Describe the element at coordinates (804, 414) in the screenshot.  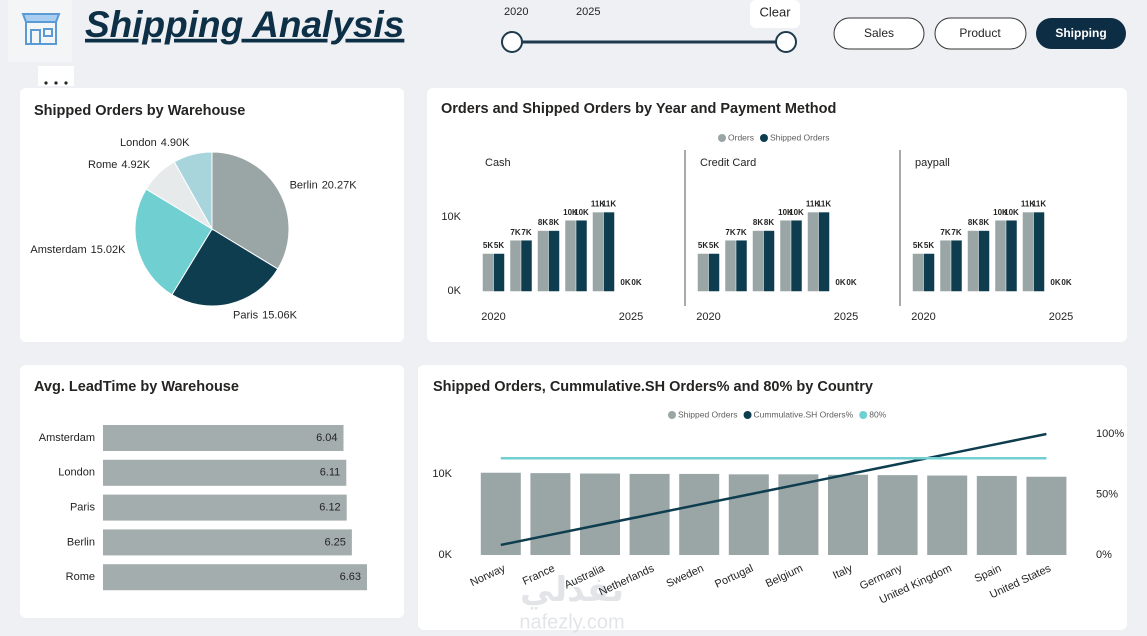
I see `legend-label: Cummulative.SH Orders%` at that location.